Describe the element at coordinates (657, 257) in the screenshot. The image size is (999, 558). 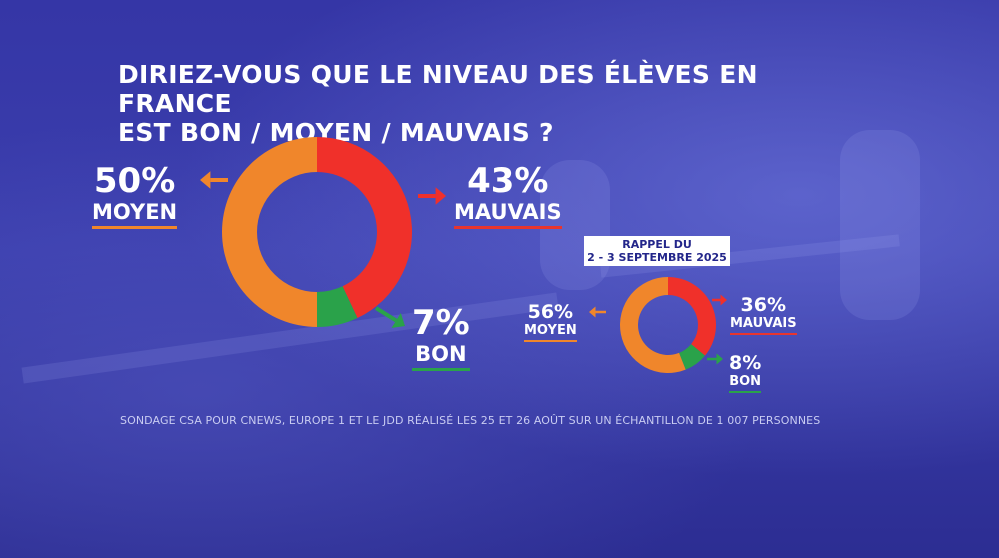
I see `recall-title-line-2: 2 - 3 SEPTEMBRE 2025` at that location.